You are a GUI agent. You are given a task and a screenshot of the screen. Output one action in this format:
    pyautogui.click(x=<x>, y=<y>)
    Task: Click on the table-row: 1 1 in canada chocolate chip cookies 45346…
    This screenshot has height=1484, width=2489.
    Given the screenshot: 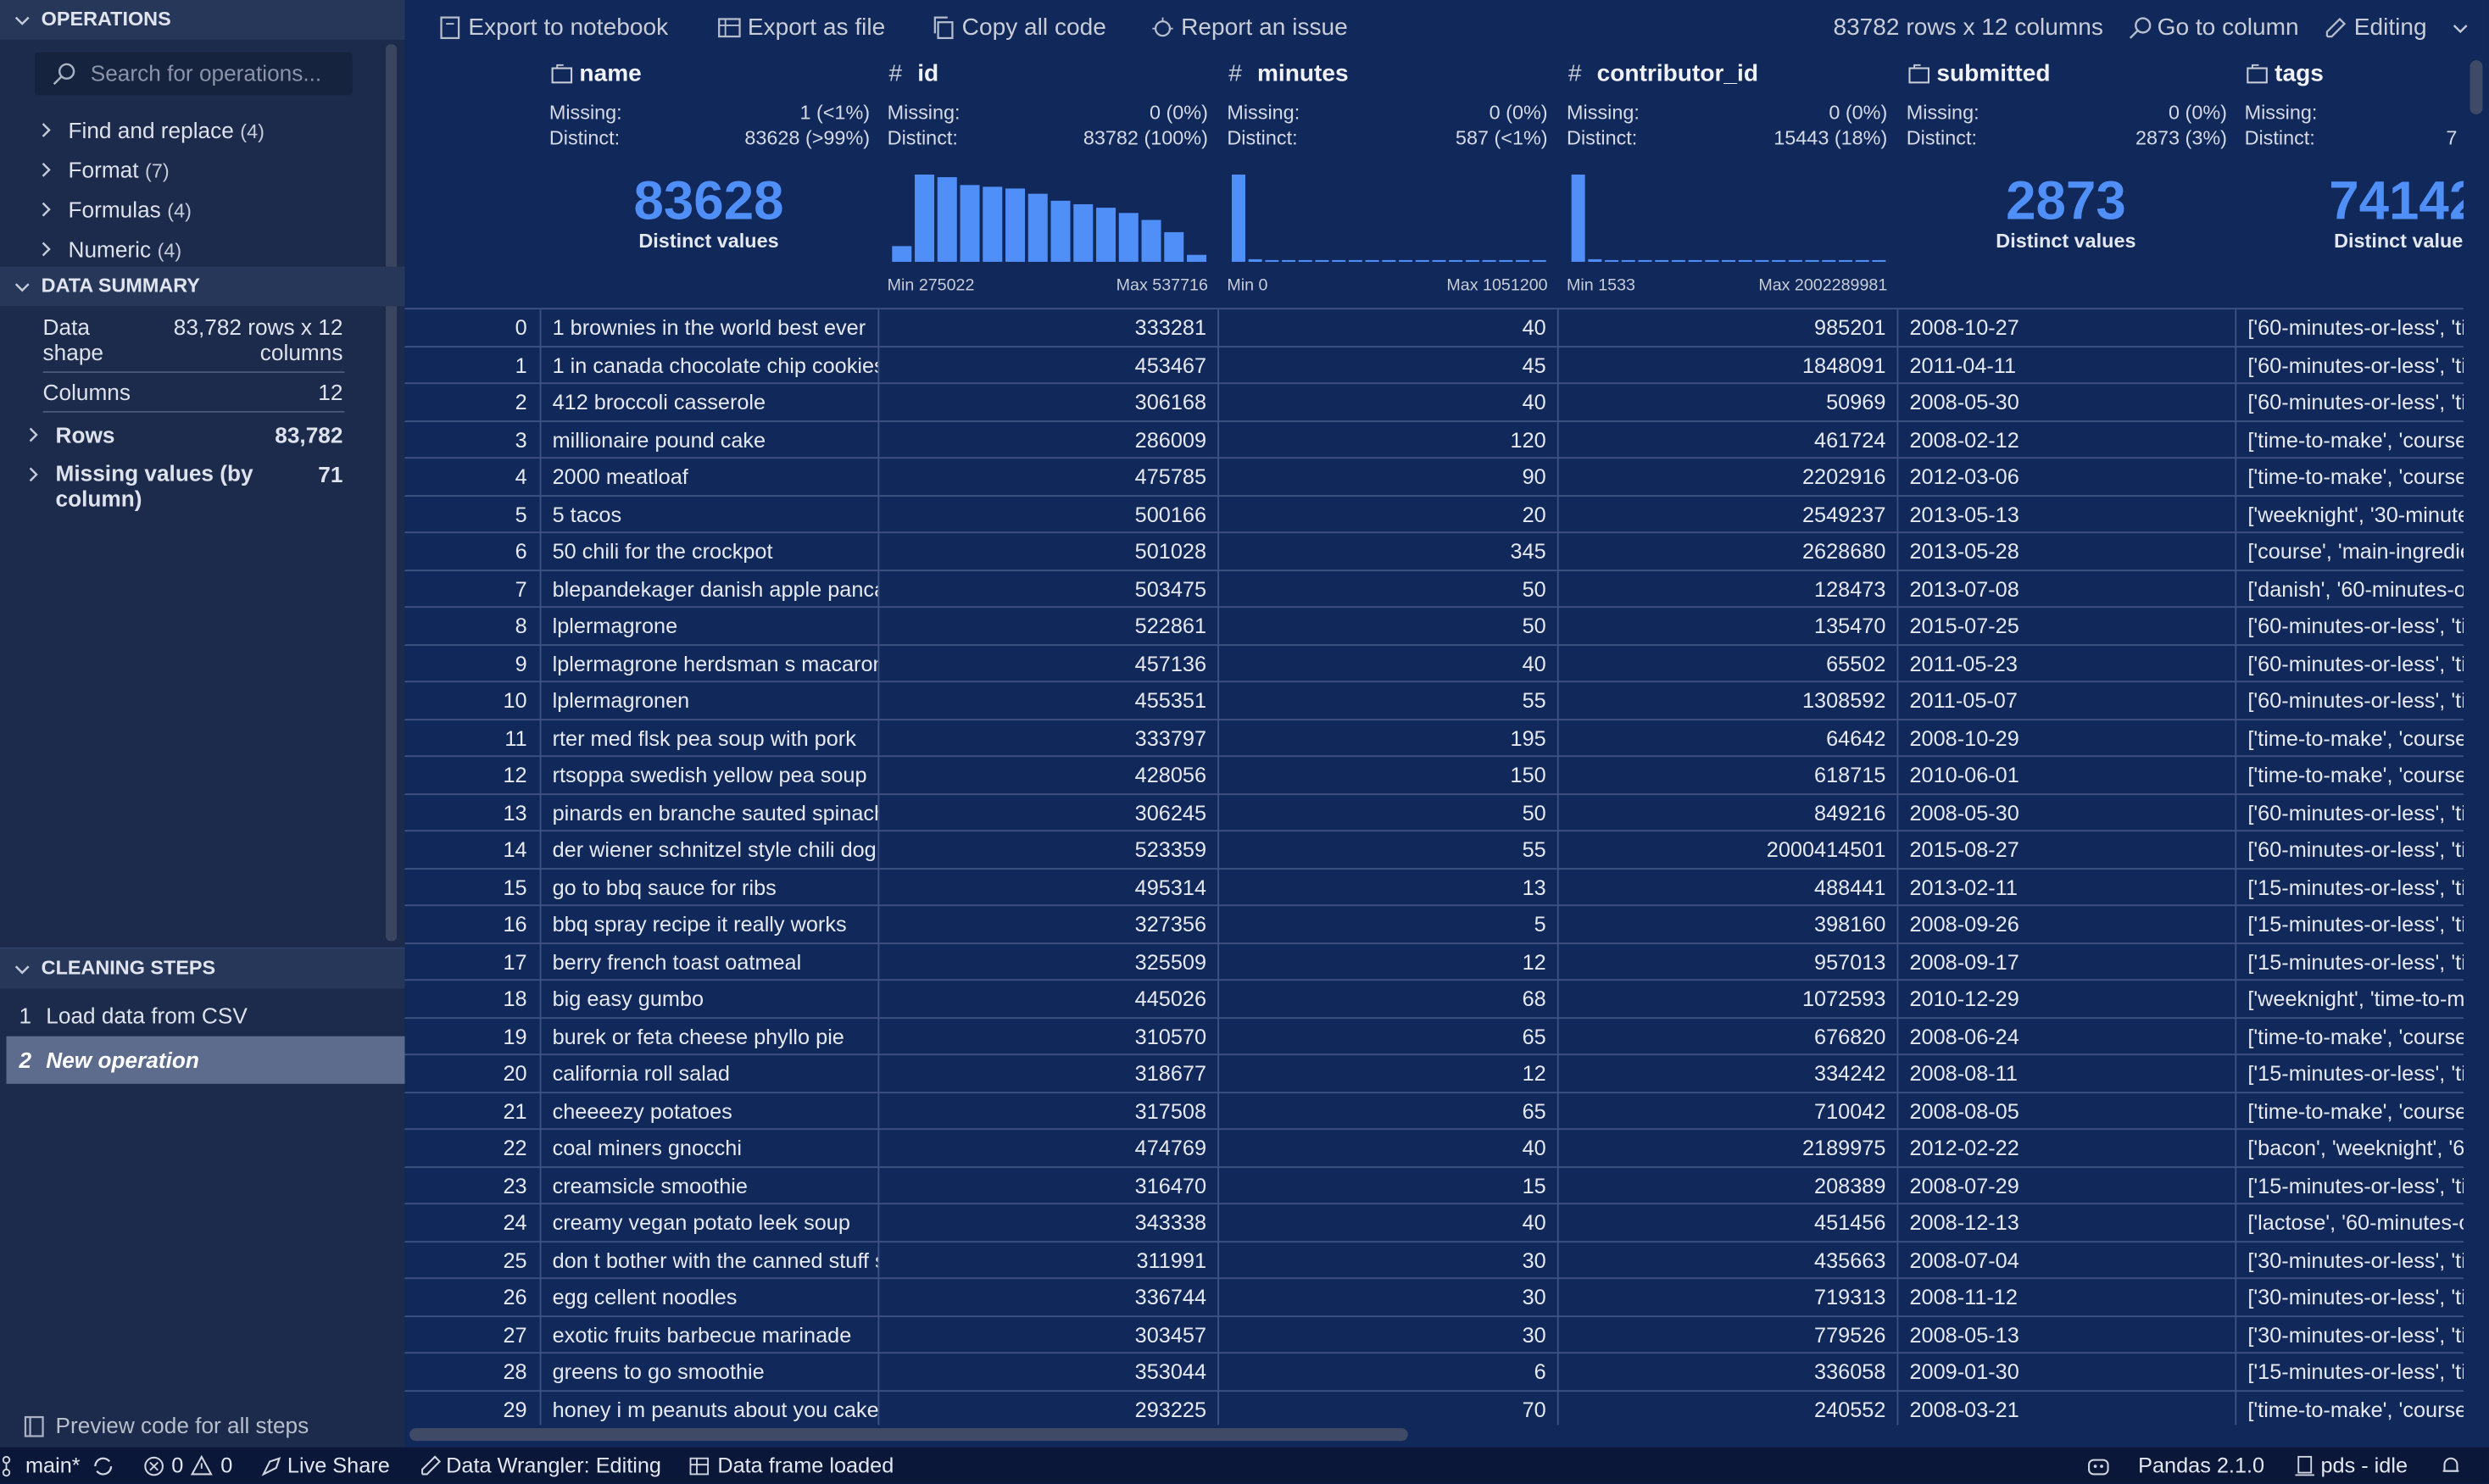 What is the action you would take?
    pyautogui.click(x=1434, y=366)
    